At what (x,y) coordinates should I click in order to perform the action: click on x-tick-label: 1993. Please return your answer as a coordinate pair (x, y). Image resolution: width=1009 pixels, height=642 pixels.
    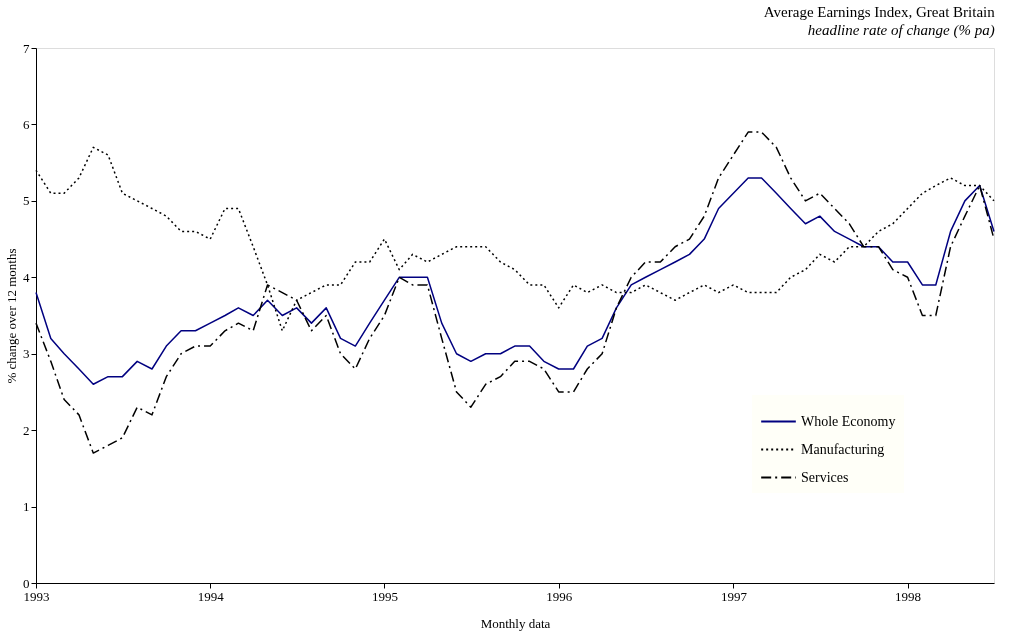
    Looking at the image, I should click on (36, 596).